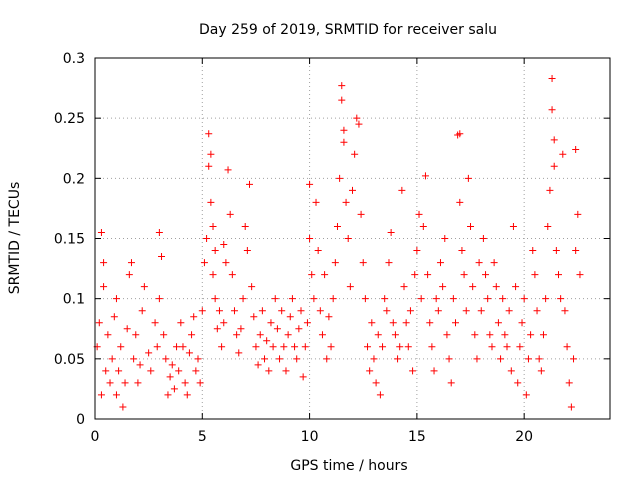 The height and width of the screenshot is (480, 640). What do you see at coordinates (417, 437) in the screenshot?
I see `x-tick-label: 15` at bounding box center [417, 437].